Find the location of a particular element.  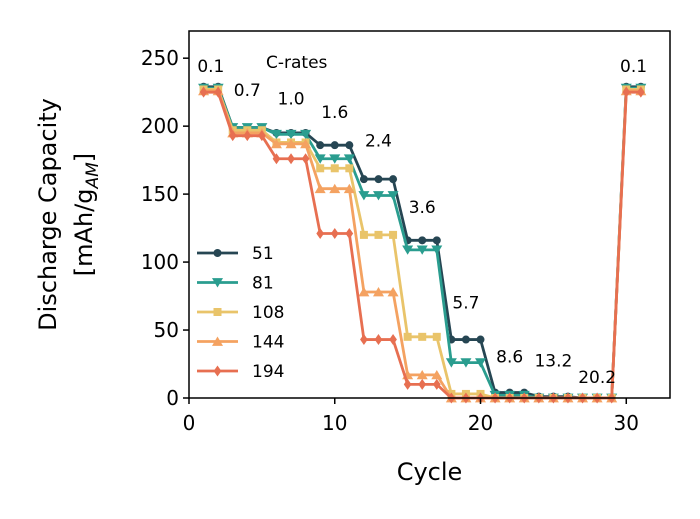

x-tick-label: 0 is located at coordinates (189, 423).